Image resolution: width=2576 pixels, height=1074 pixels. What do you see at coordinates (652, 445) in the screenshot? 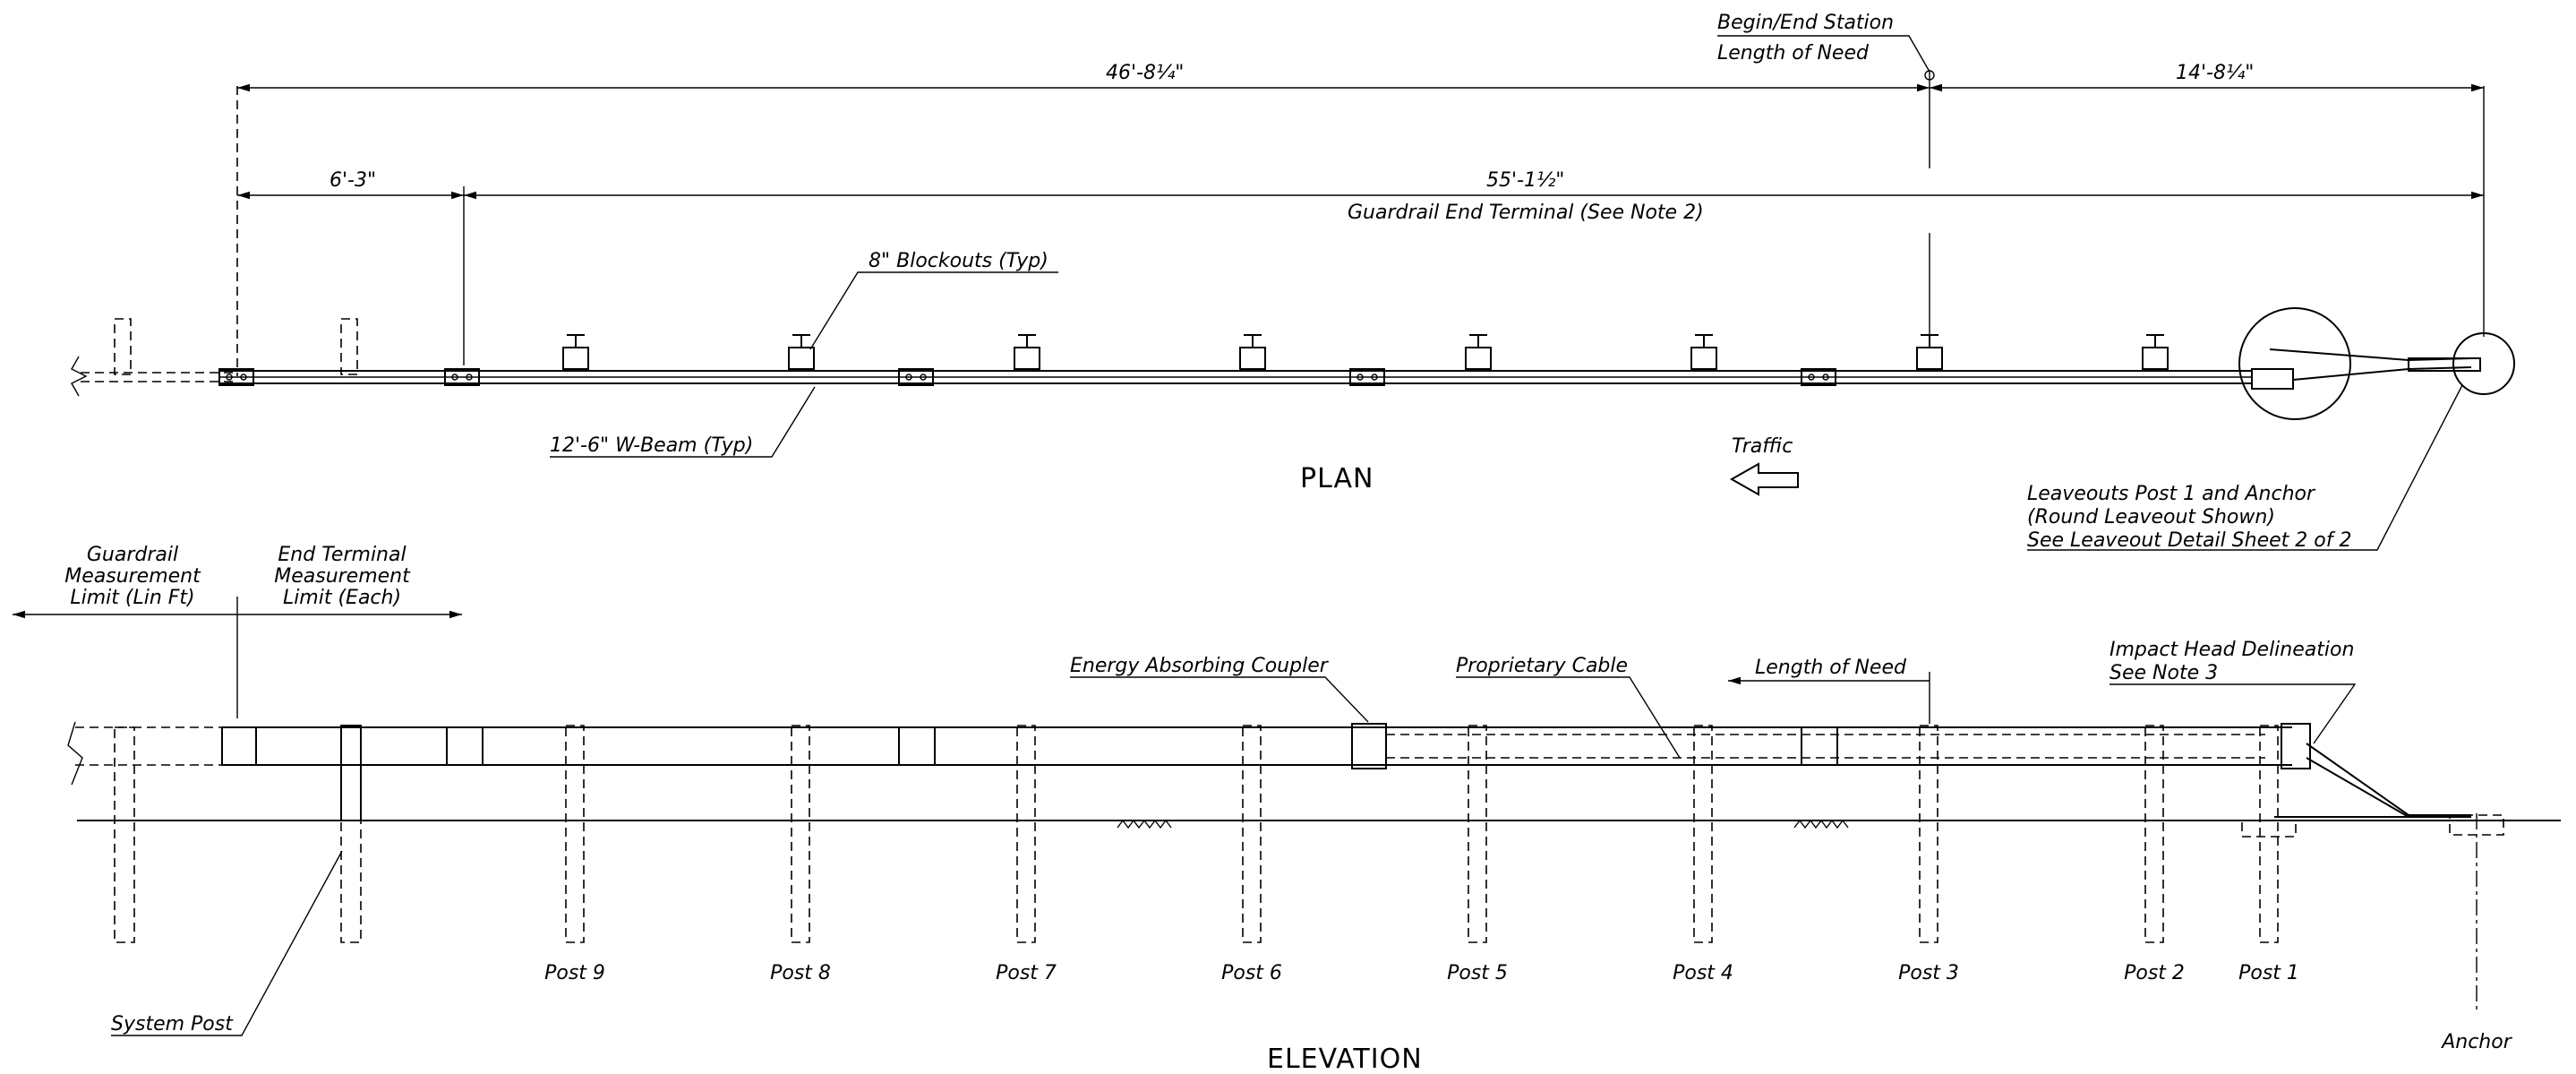
I see `w-beam-label: 12'-6" W-Beam (Typ)` at bounding box center [652, 445].